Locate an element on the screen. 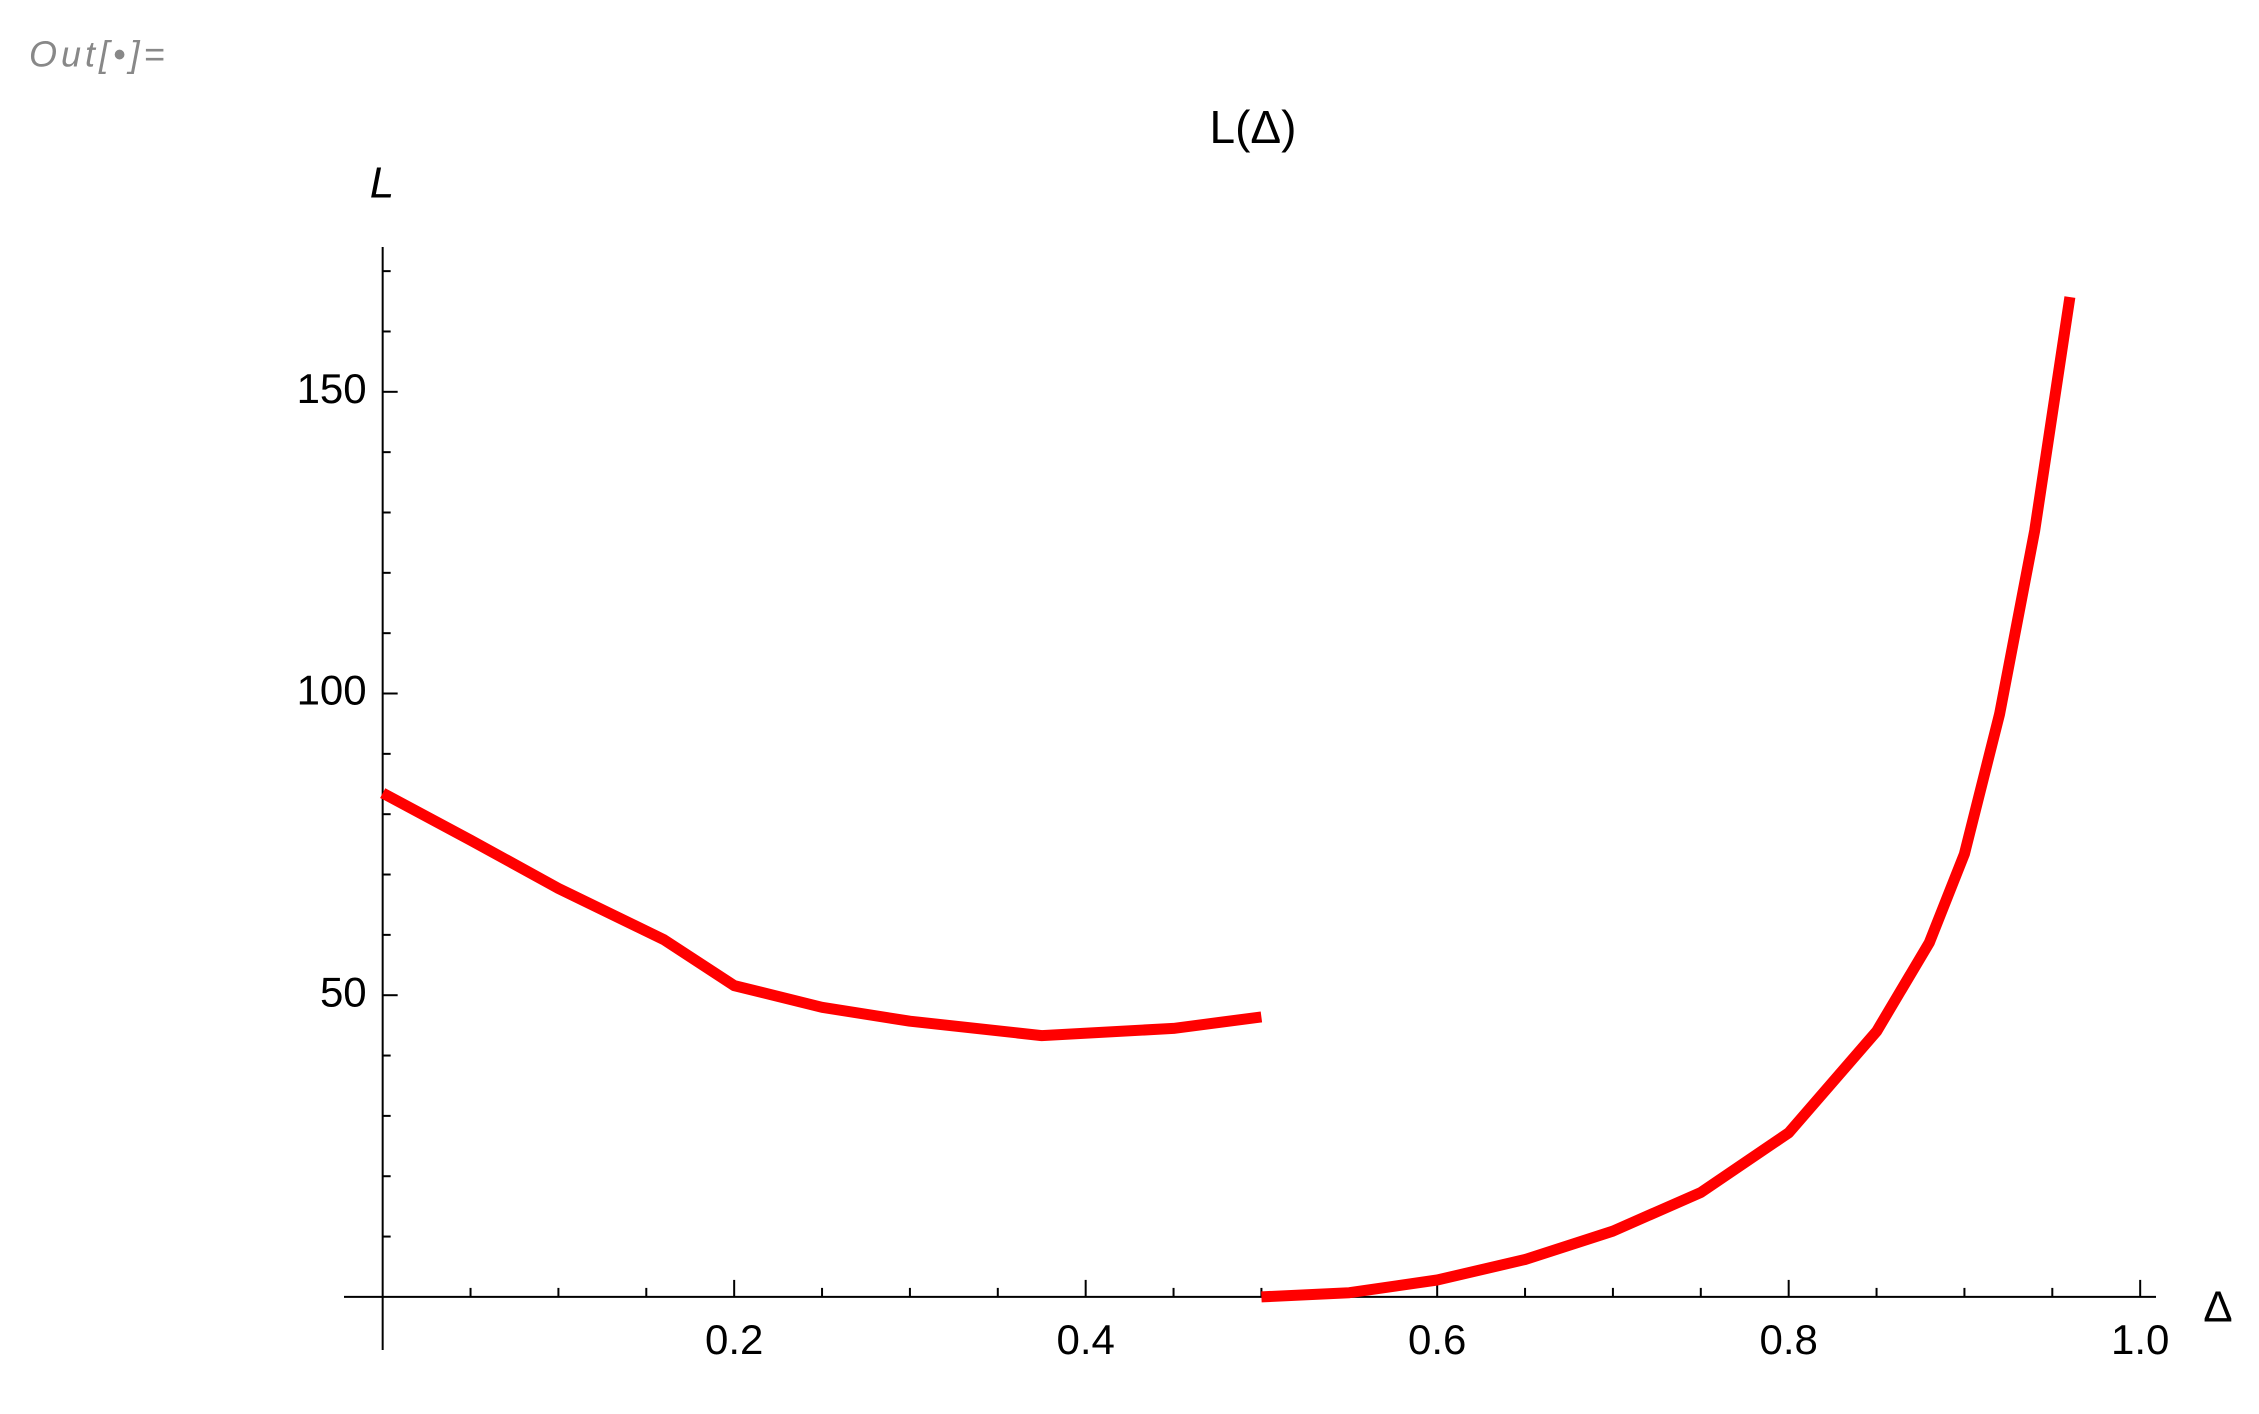  x-tick-label: 0.4 is located at coordinates (1085, 1339).